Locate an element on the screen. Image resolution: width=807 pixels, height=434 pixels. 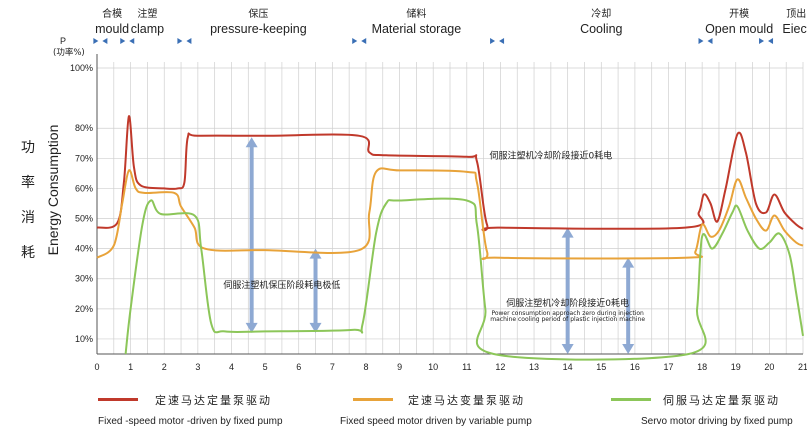
phase-label-en: Cooling is located at coordinates (601, 29).